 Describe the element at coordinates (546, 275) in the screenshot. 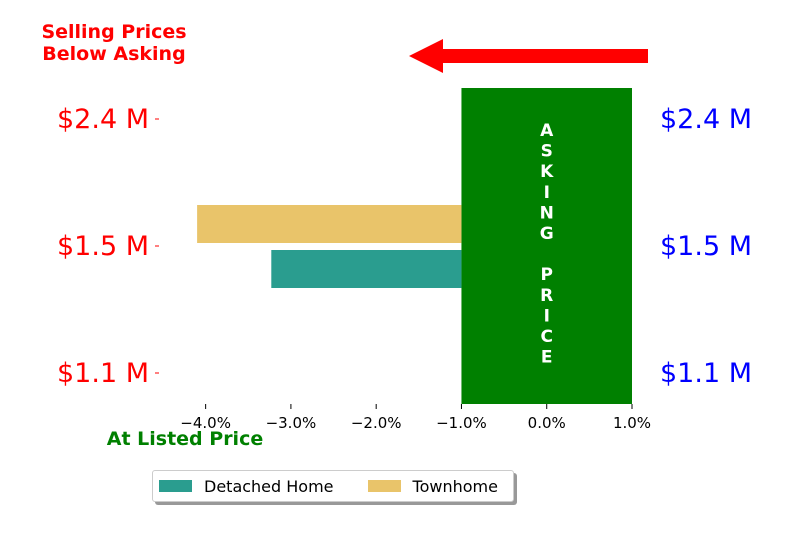

I see `asking-band-letter: P` at that location.